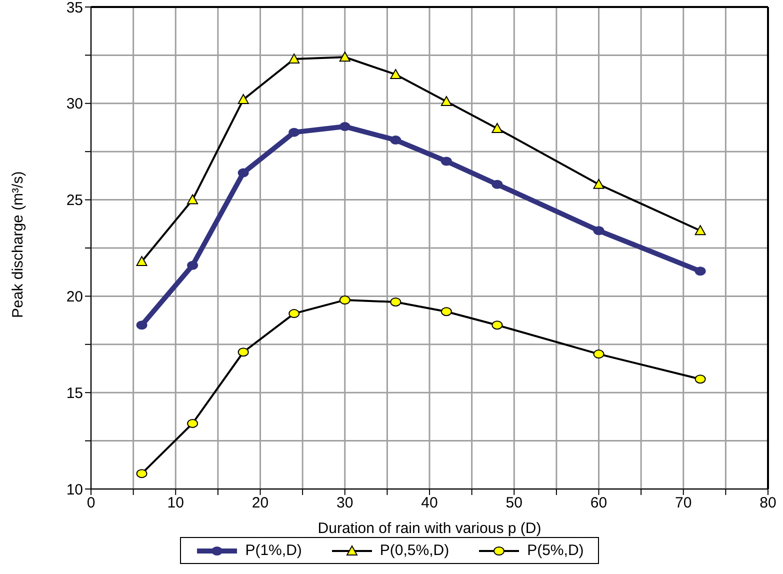 The height and width of the screenshot is (574, 783). I want to click on y-tick-label: 25, so click(74, 201).